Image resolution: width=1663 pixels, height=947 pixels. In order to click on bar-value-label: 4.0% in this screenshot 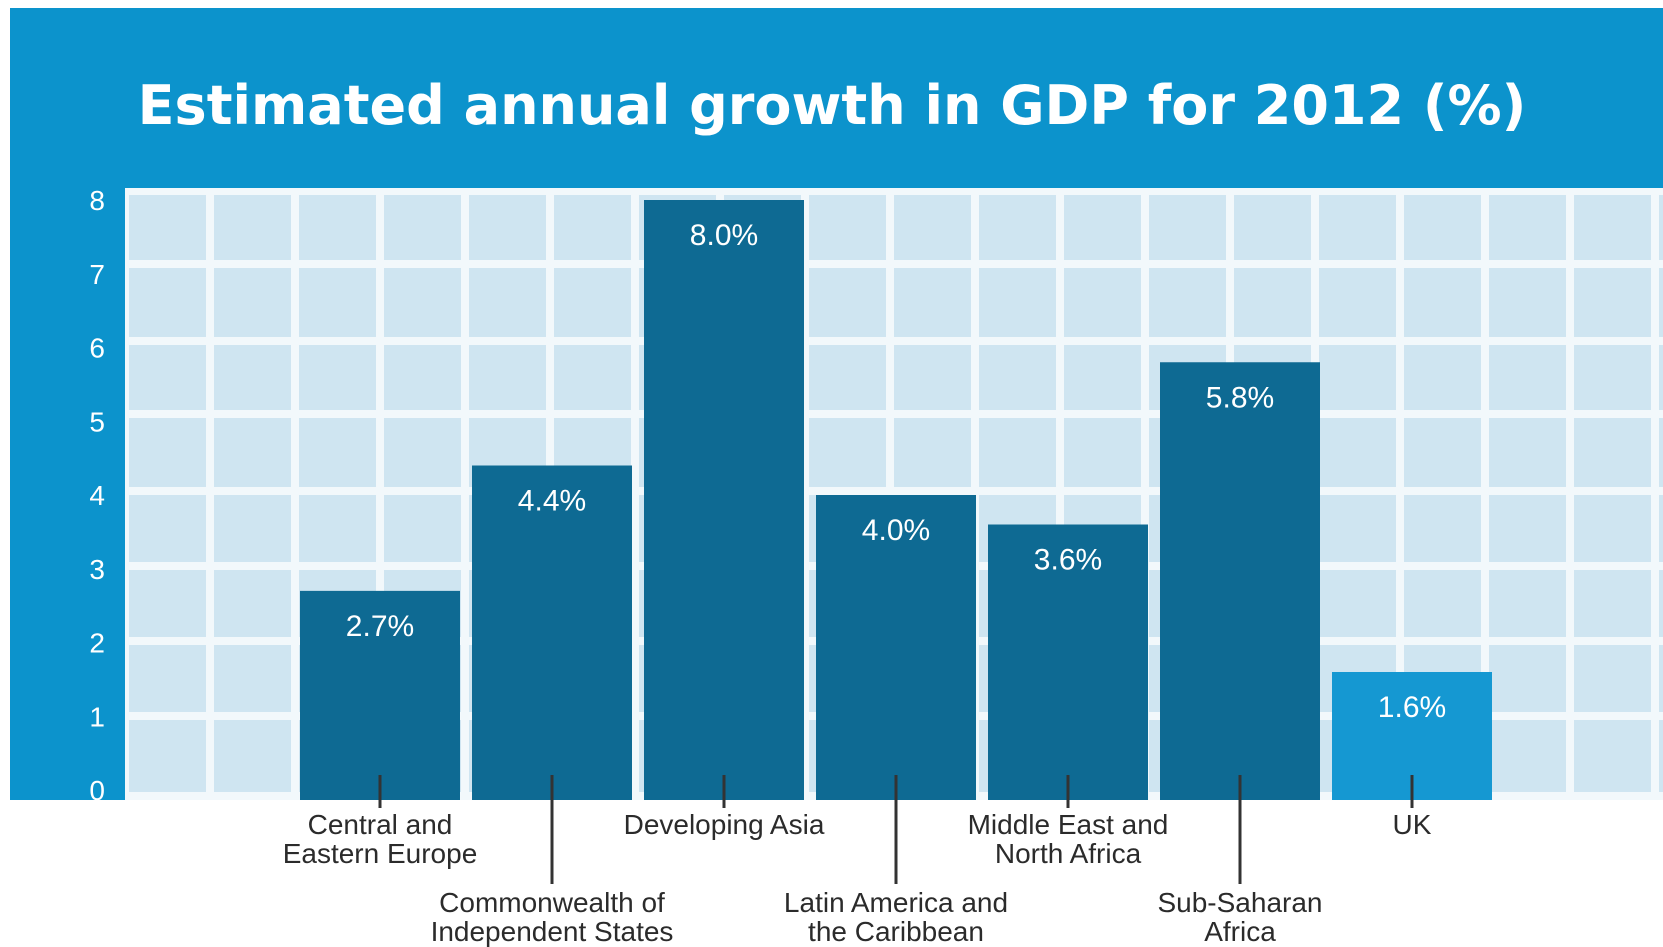, I will do `click(896, 530)`.